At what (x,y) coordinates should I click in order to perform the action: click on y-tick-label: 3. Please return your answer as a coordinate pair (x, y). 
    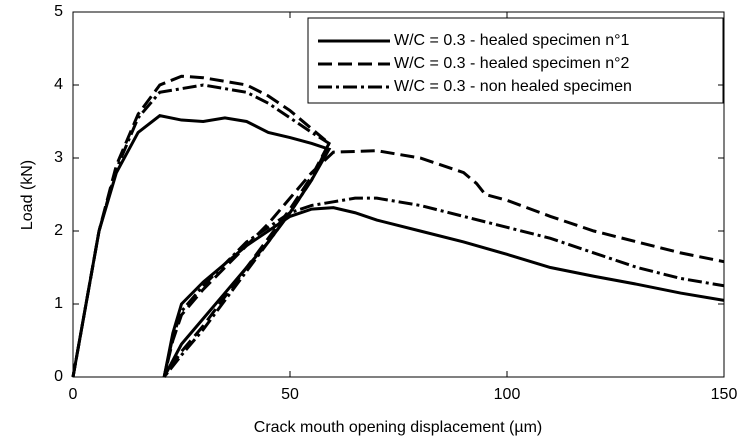
    Looking at the image, I should click on (58, 157).